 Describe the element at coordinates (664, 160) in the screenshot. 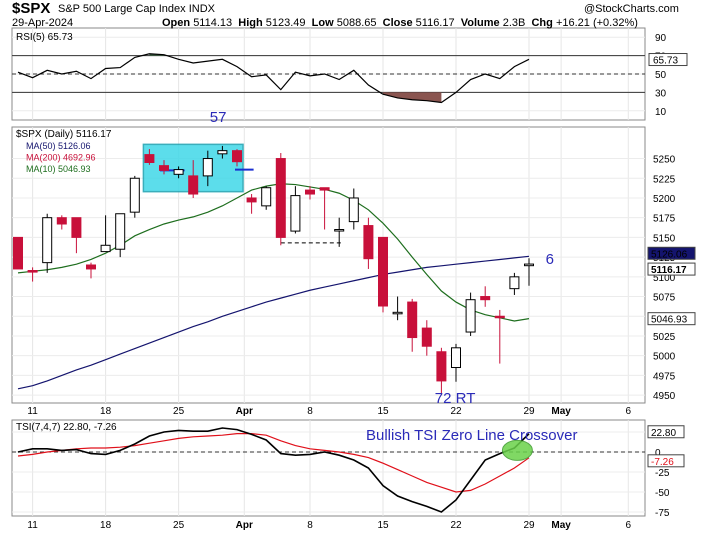

I see `price-tick-label: 5250` at that location.